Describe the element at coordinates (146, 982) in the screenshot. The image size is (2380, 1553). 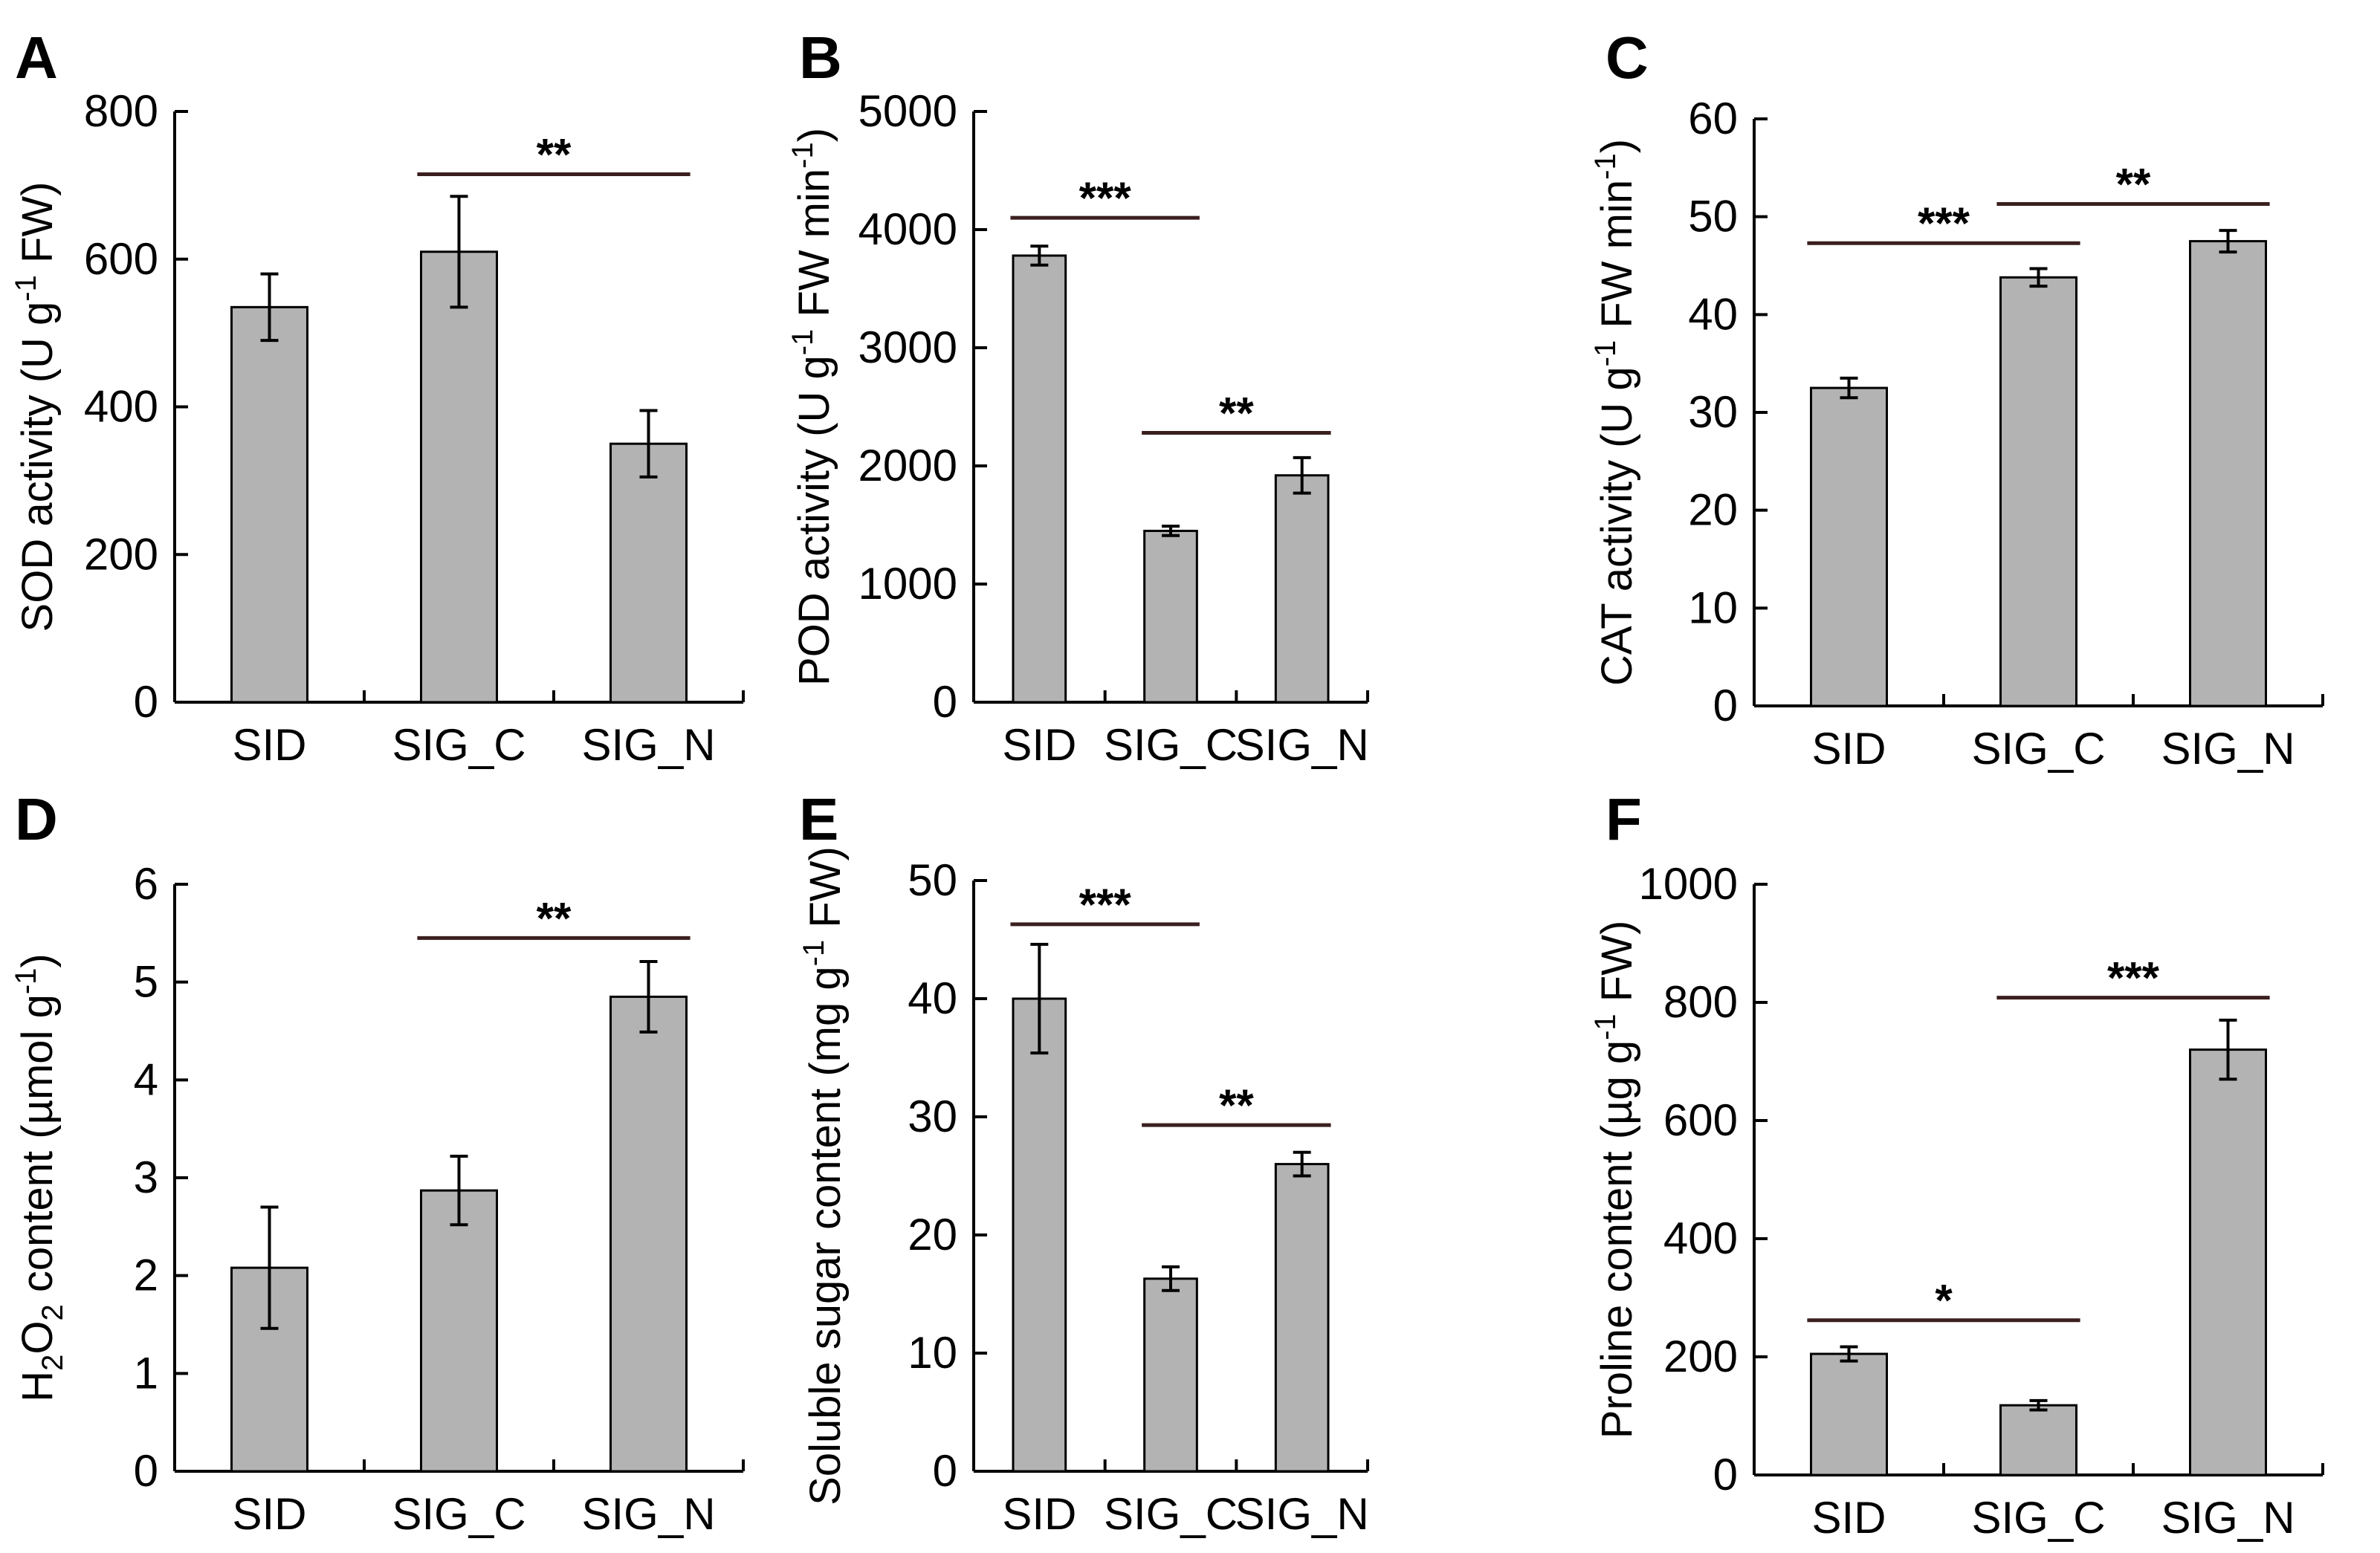
I see `y-tick-label: 5` at that location.